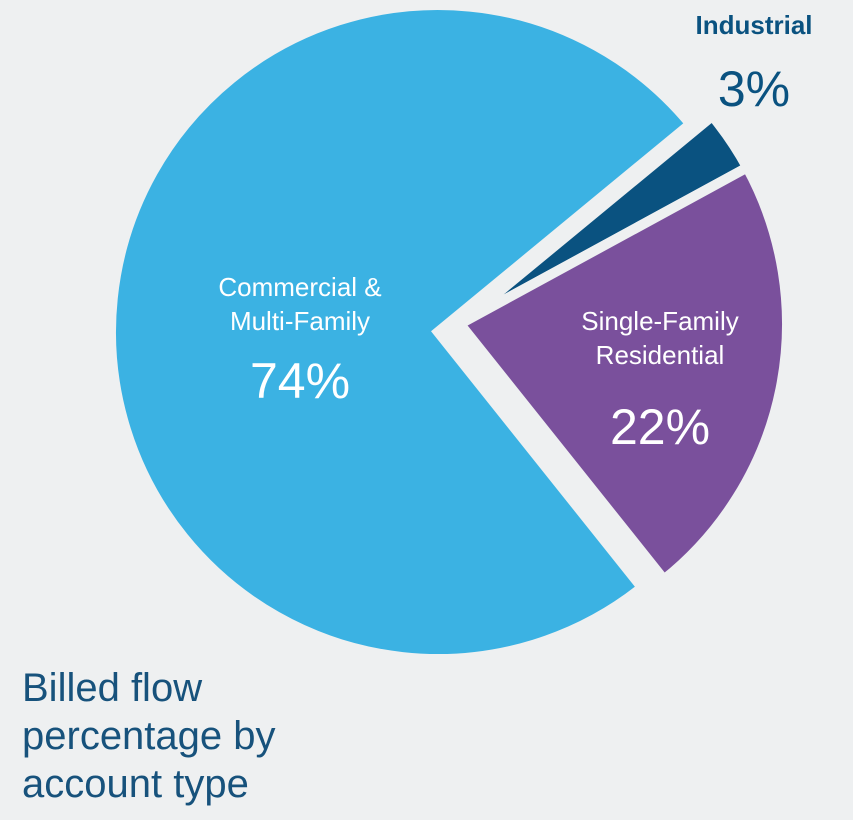 The height and width of the screenshot is (820, 853). I want to click on slice-value-single-family-residential: 22%, so click(660, 427).